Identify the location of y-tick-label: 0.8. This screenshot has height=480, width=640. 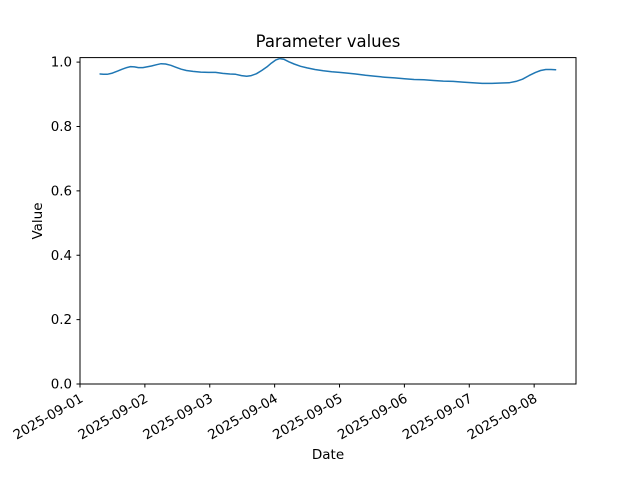
(61, 127).